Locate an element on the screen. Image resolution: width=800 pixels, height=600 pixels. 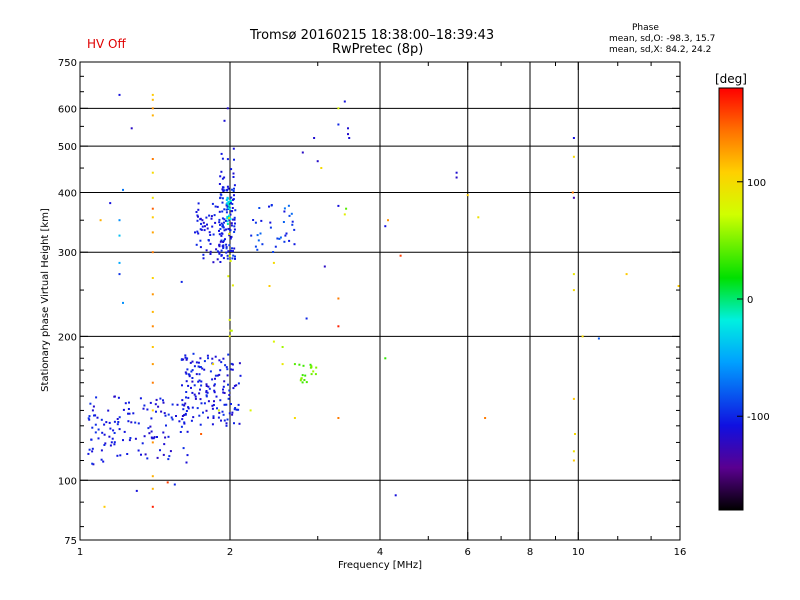
x-tick-label: 4 is located at coordinates (380, 552).